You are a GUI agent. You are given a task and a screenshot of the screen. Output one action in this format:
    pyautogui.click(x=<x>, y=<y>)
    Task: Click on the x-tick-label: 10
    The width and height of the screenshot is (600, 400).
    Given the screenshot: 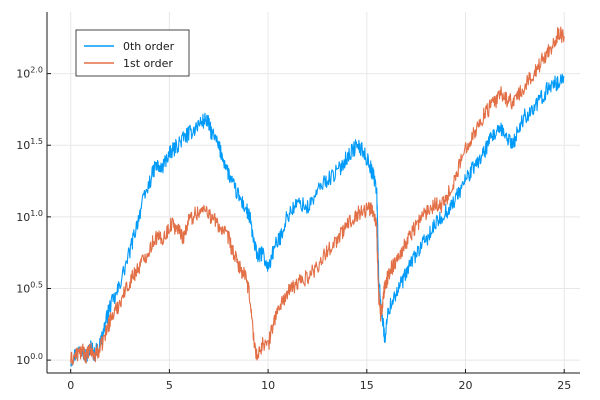 What is the action you would take?
    pyautogui.click(x=268, y=385)
    